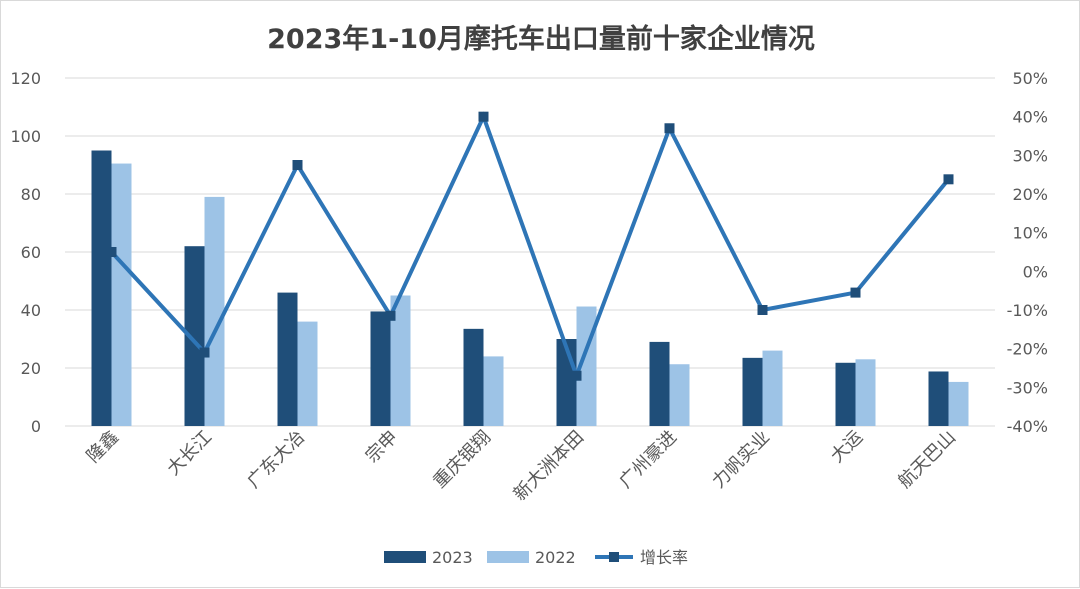  Describe the element at coordinates (1030, 194) in the screenshot. I see `y-right-tick-label: 20%` at that location.